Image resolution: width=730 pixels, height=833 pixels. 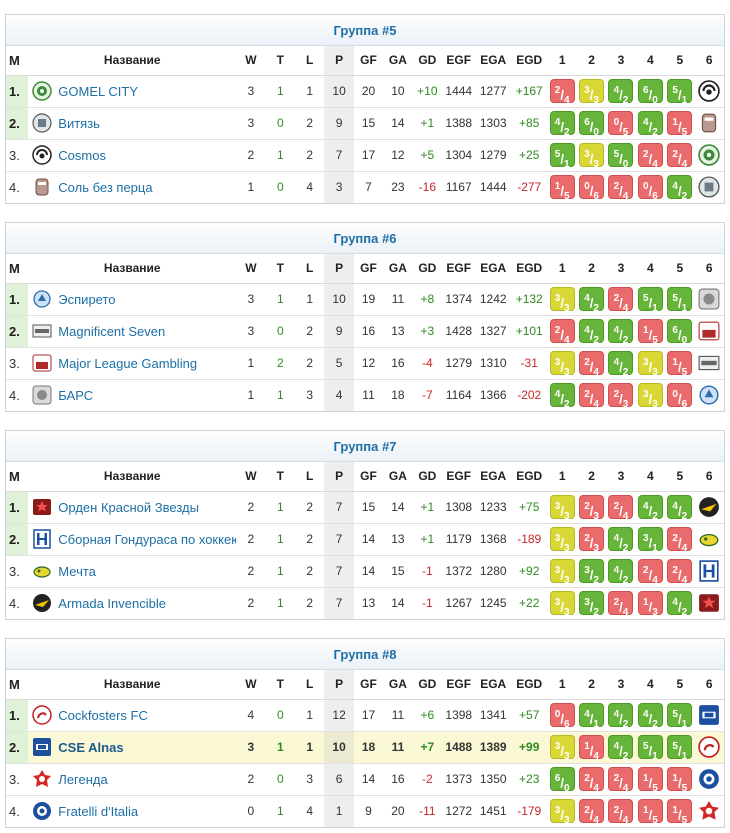 I want to click on team-link: Орден Красной Звезды, so click(x=128, y=507).